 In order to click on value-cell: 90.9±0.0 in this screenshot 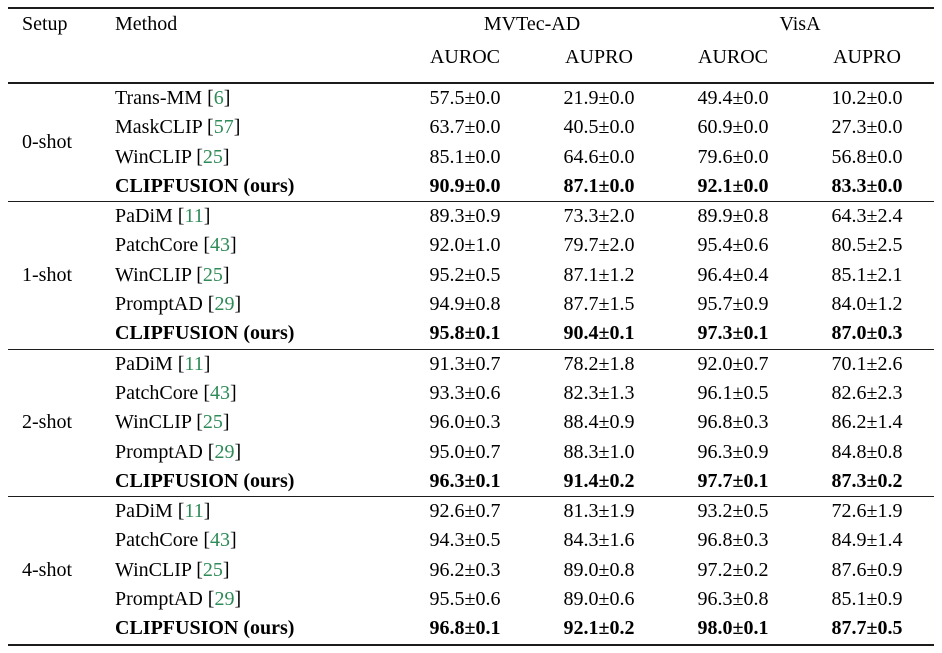, I will do `click(465, 185)`.